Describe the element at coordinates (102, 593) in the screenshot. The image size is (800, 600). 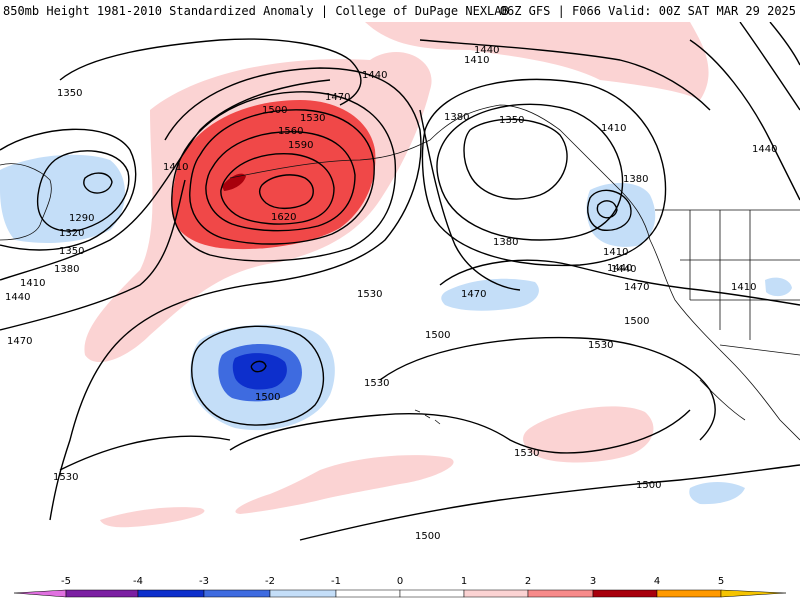
I see `colorbar-swatch-neg4` at that location.